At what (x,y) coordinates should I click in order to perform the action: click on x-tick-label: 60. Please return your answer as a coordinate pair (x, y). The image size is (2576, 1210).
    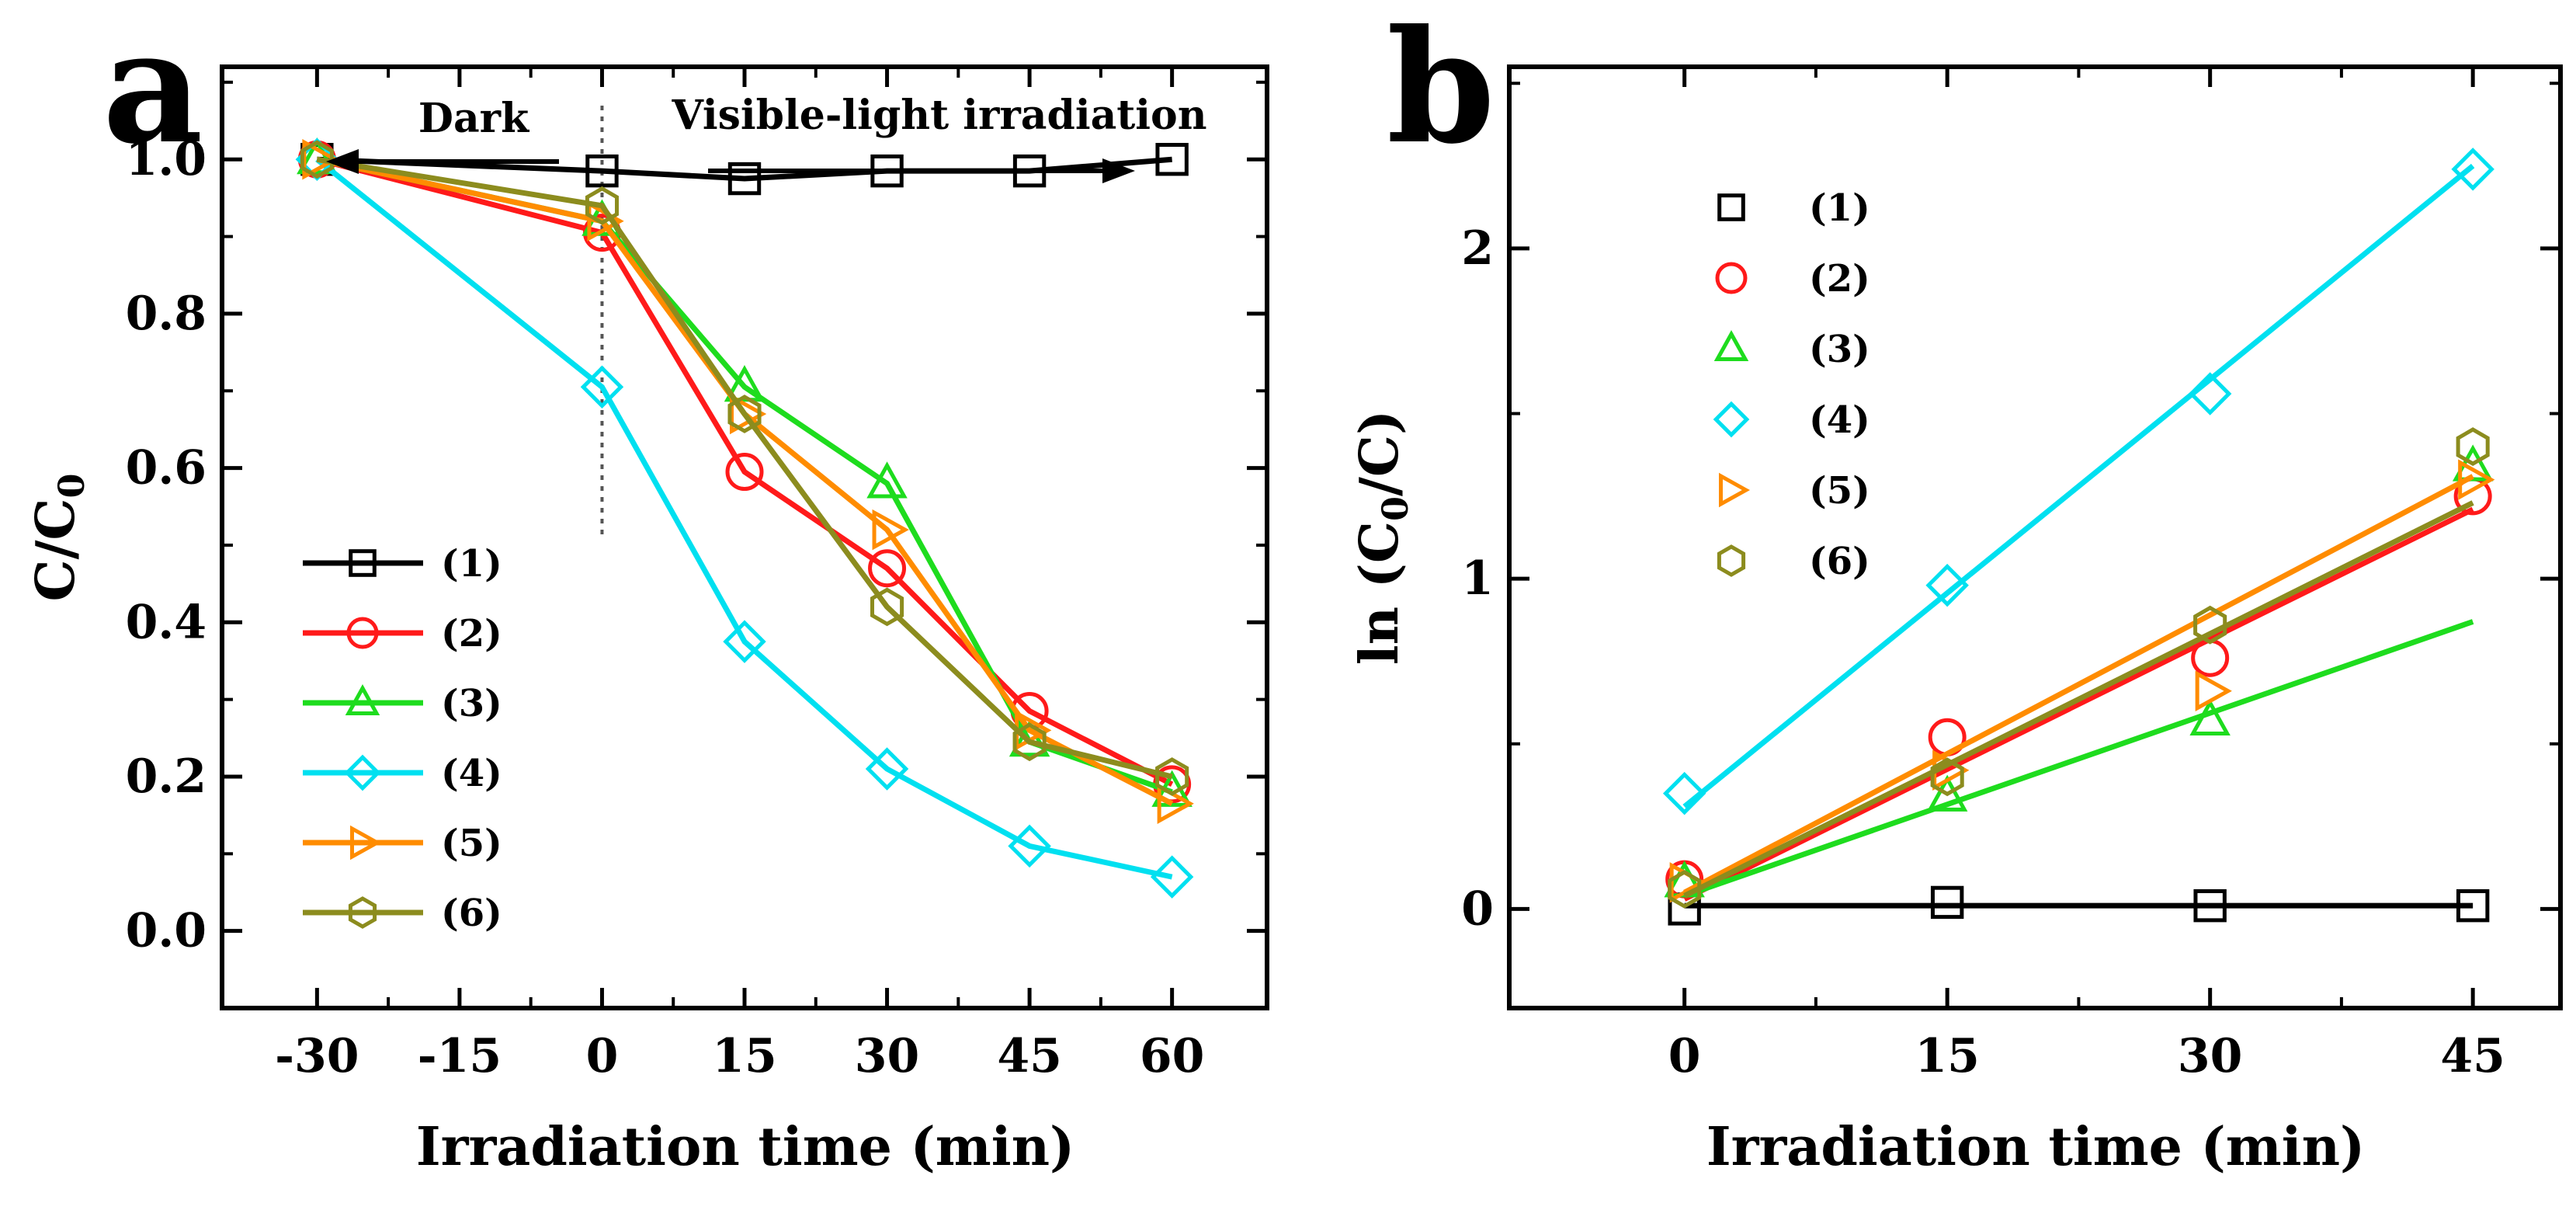
    Looking at the image, I should click on (1172, 1056).